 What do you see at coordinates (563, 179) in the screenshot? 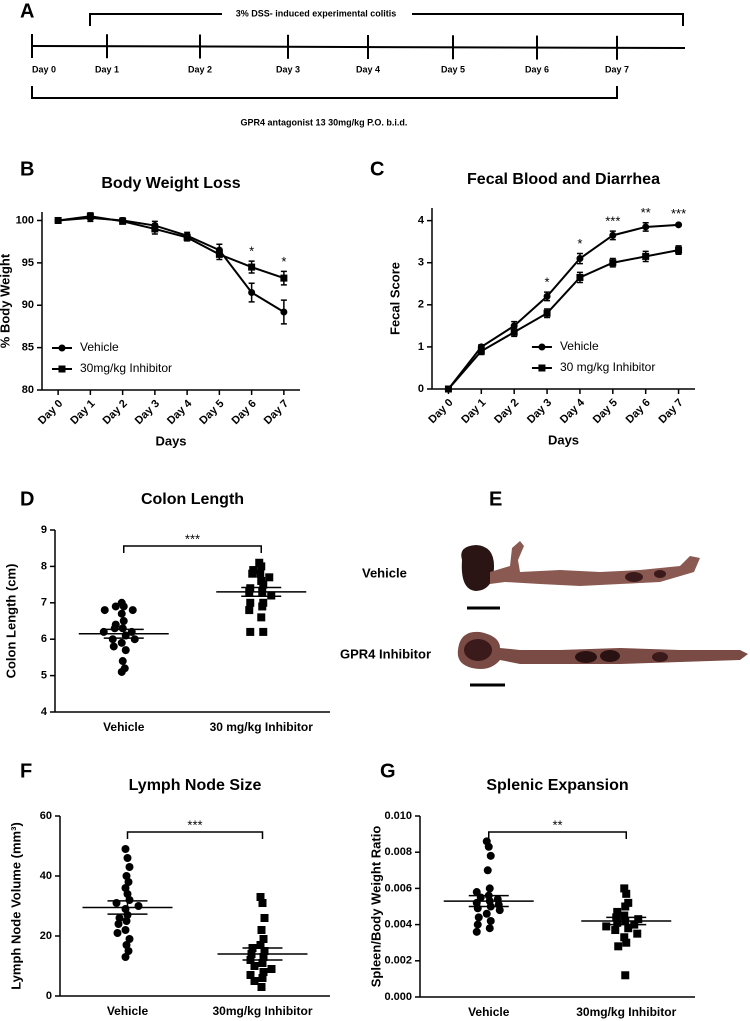
I see `chart-title: Fecal Blood and Diarrhea` at bounding box center [563, 179].